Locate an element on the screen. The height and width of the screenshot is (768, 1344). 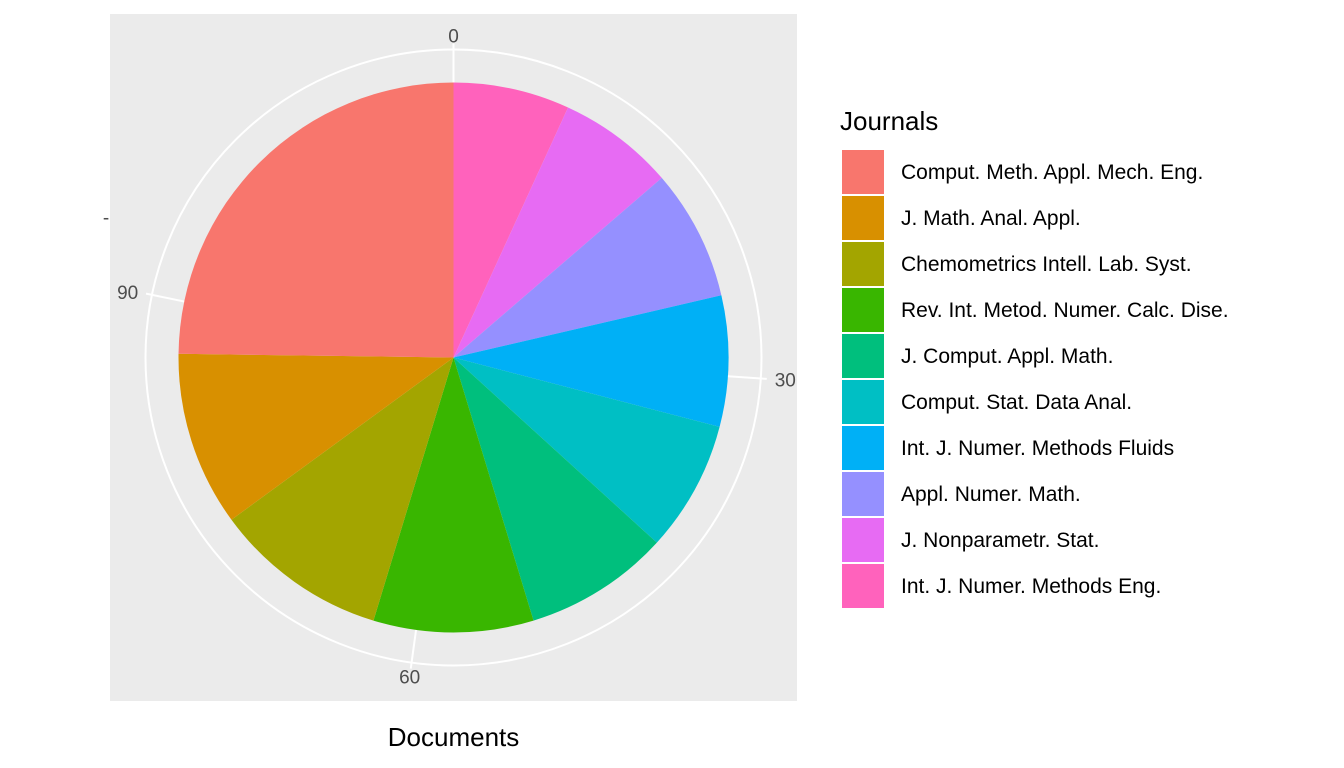
x-axis-title: Documents is located at coordinates (454, 737).